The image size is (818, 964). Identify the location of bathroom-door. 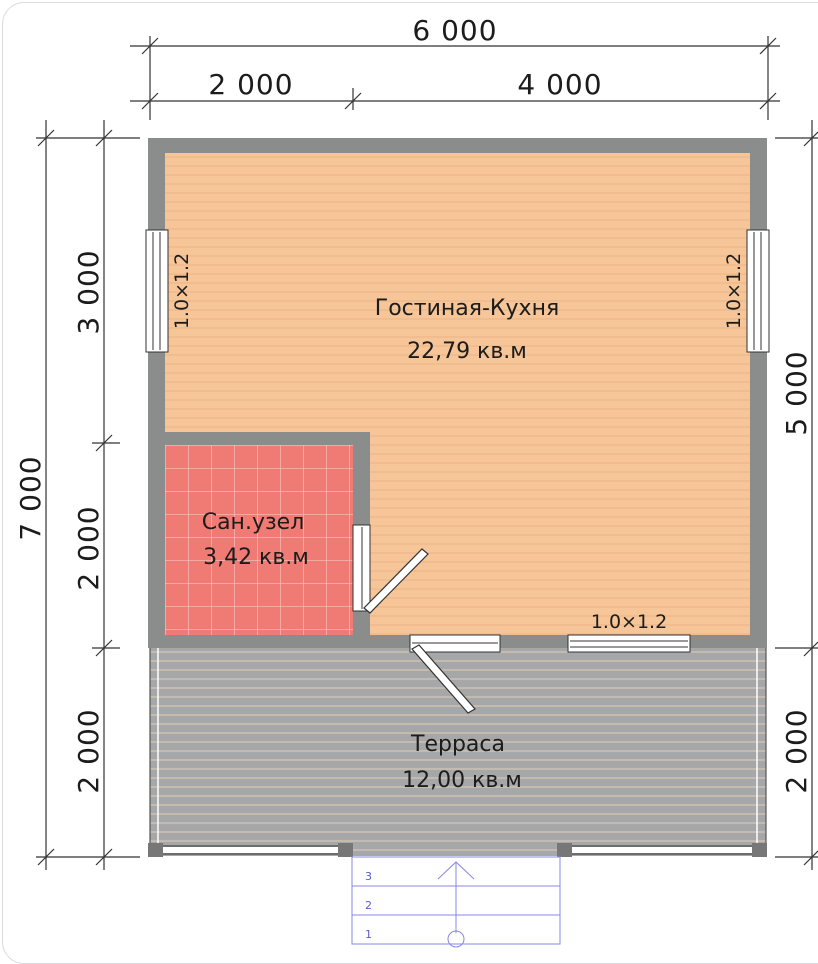
(390, 569).